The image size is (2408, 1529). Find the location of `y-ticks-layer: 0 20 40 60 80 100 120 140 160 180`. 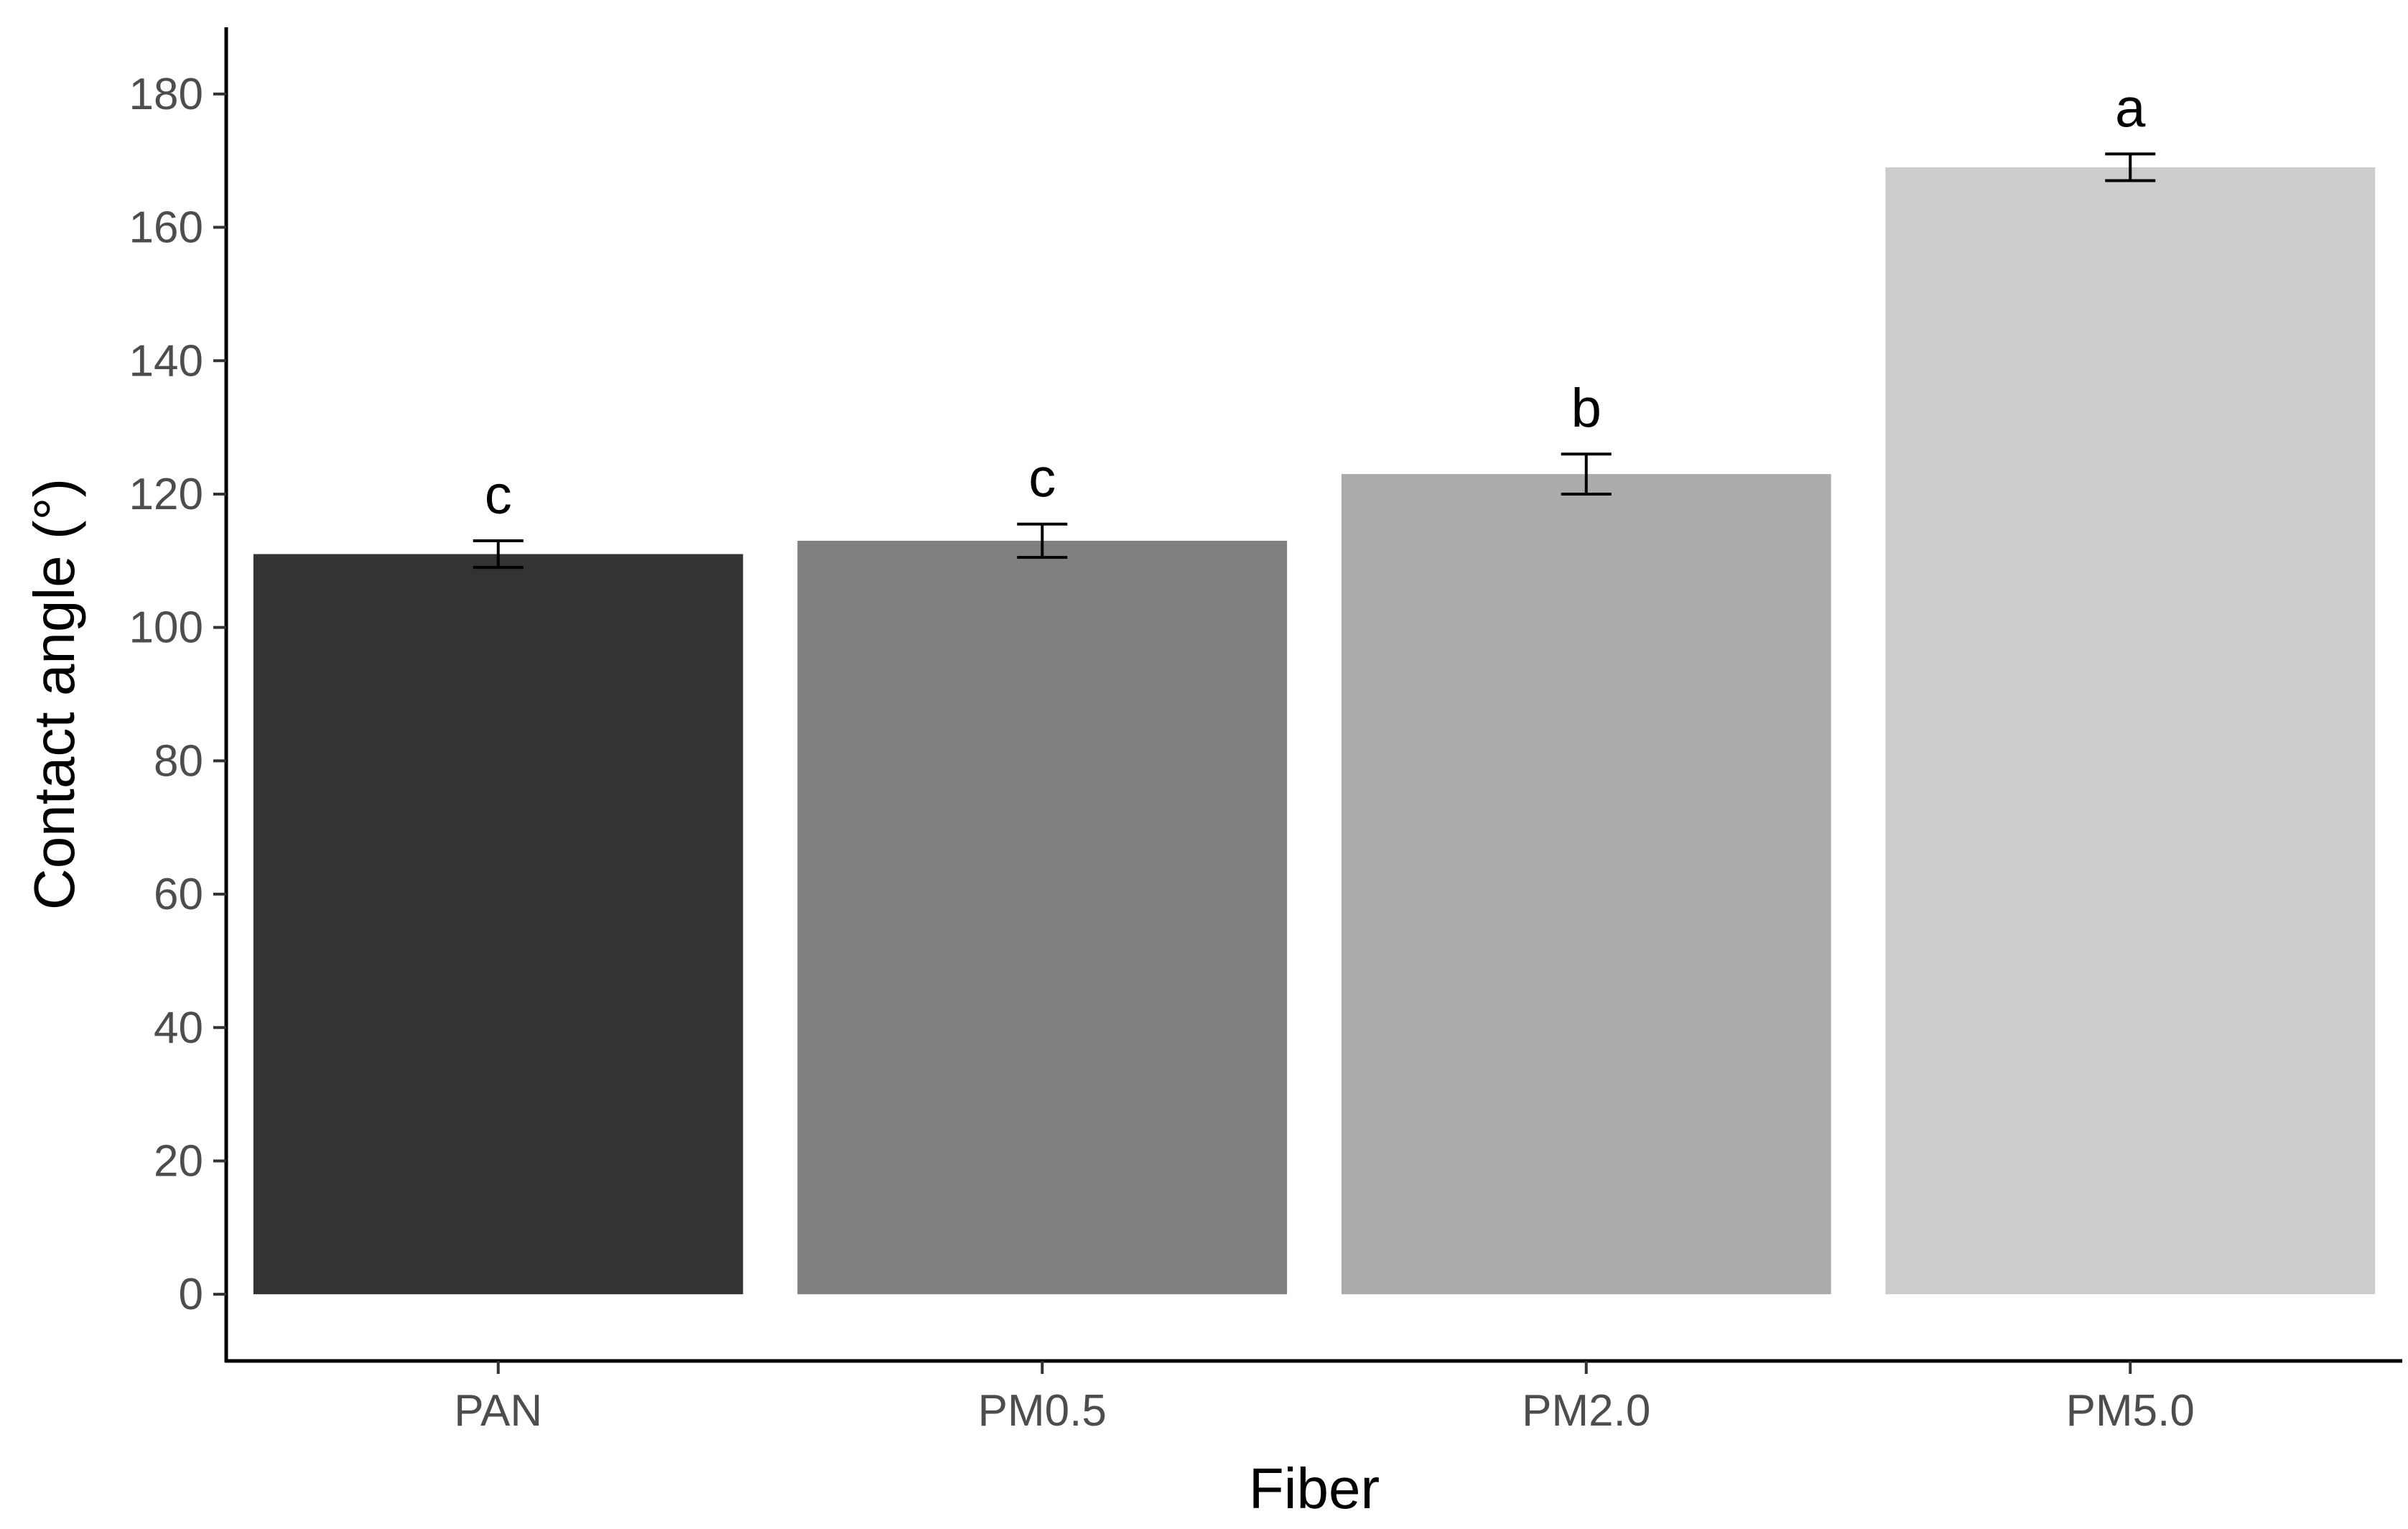

y-ticks-layer: 0 20 40 60 80 100 120 140 160 180 is located at coordinates (177, 694).